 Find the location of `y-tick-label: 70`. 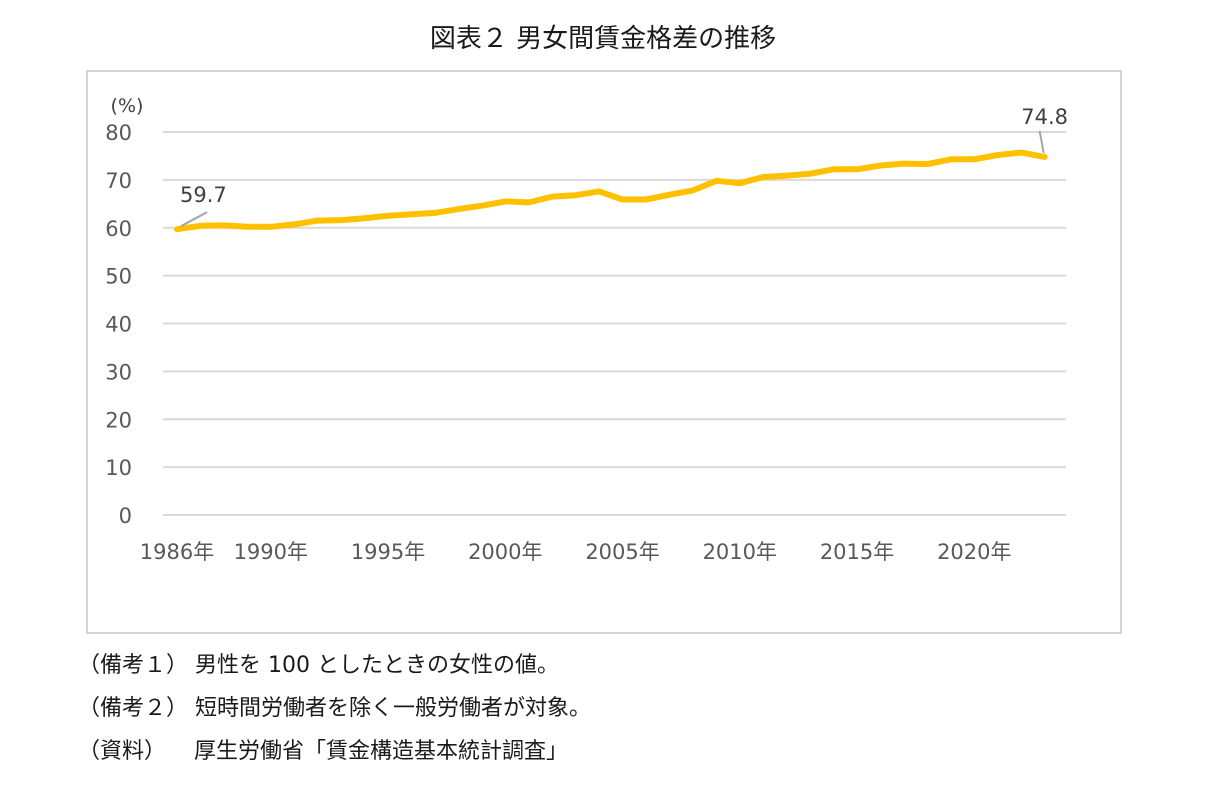

y-tick-label: 70 is located at coordinates (118, 181).